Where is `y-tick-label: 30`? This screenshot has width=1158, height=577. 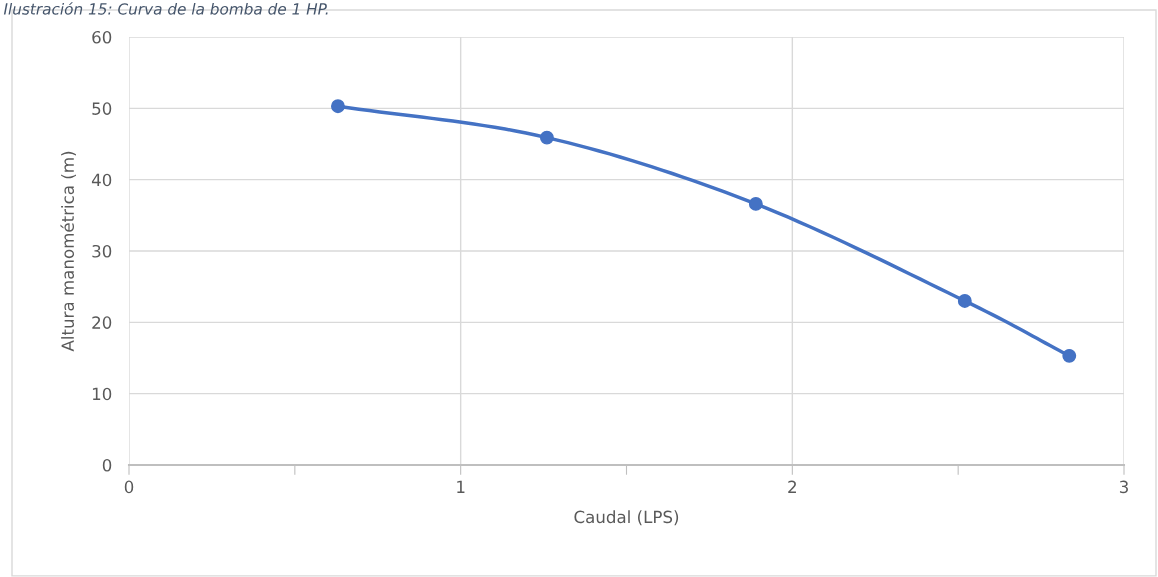
y-tick-label: 30 is located at coordinates (102, 251).